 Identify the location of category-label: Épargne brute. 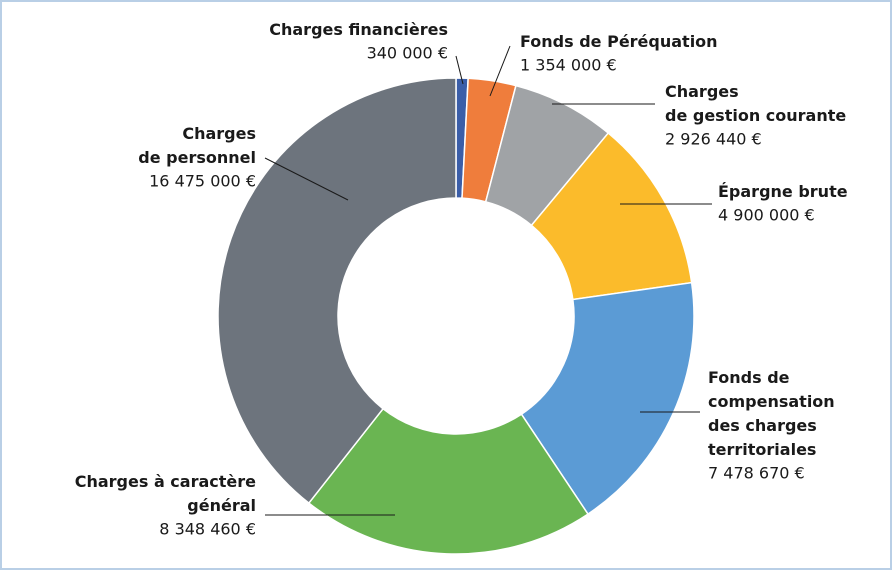
(783, 191).